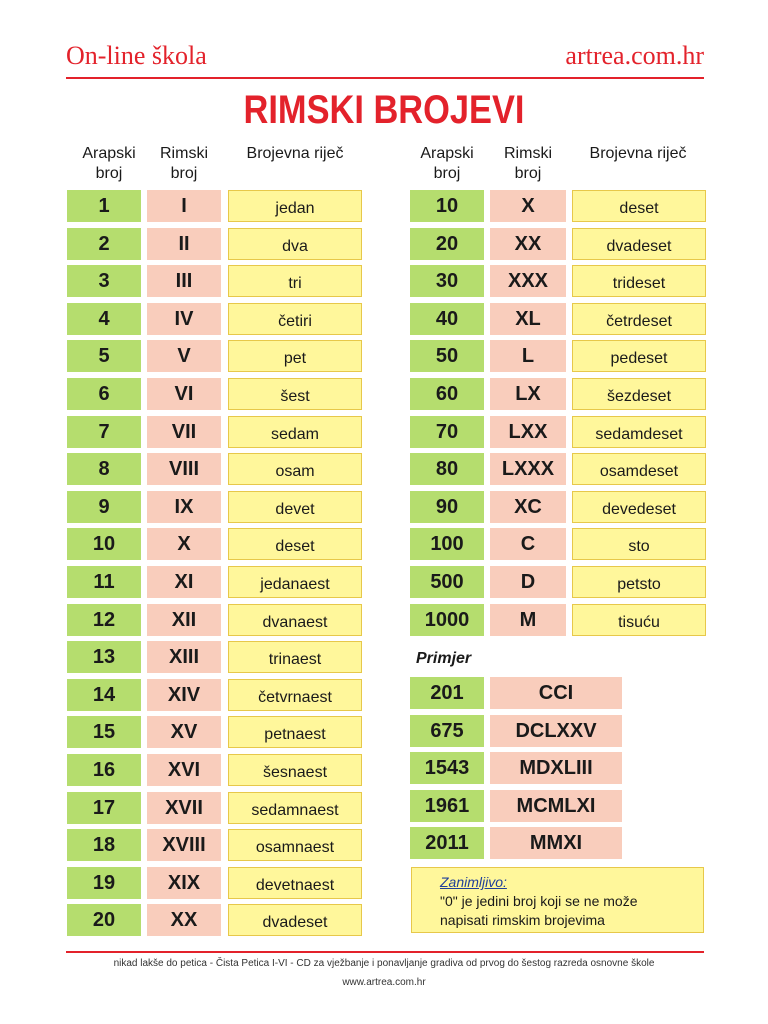 This screenshot has width=768, height=1024. I want to click on arabic-cell: 5, so click(104, 356).